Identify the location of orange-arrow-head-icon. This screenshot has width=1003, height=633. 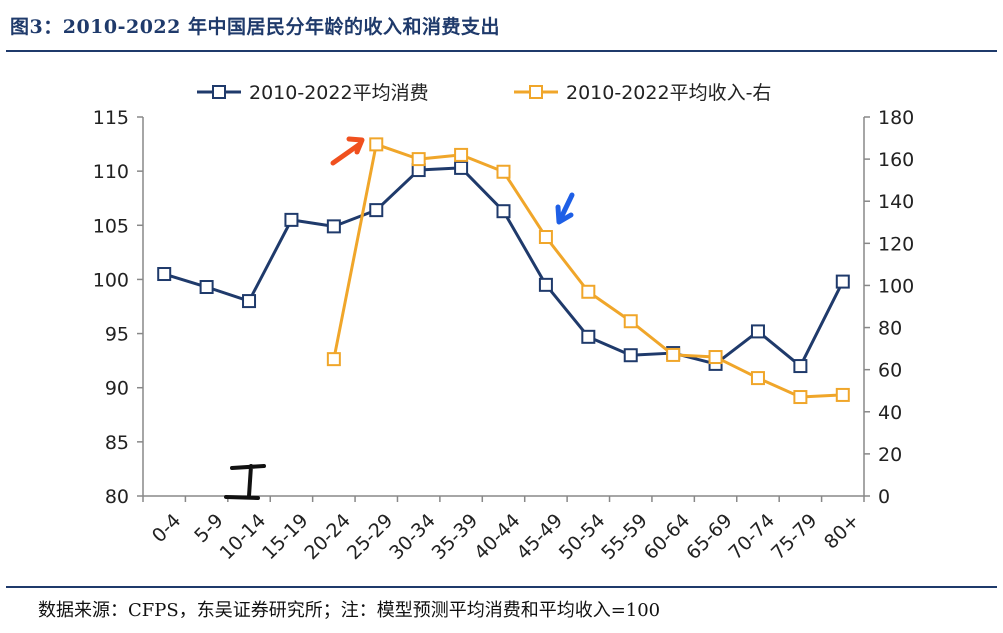
(355, 145).